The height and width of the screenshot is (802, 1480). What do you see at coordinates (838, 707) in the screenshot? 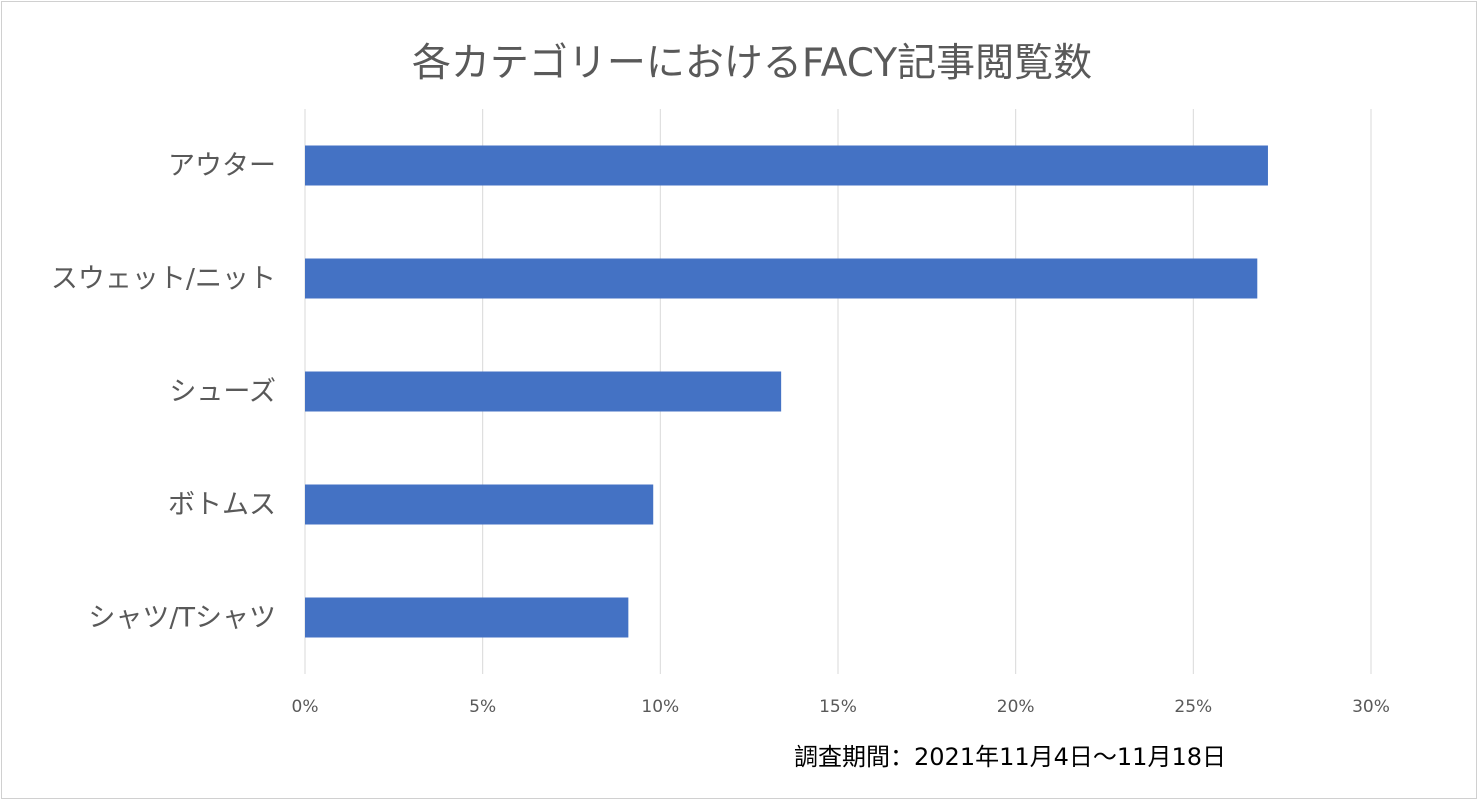
I see `x-tick-label: 15%` at bounding box center [838, 707].